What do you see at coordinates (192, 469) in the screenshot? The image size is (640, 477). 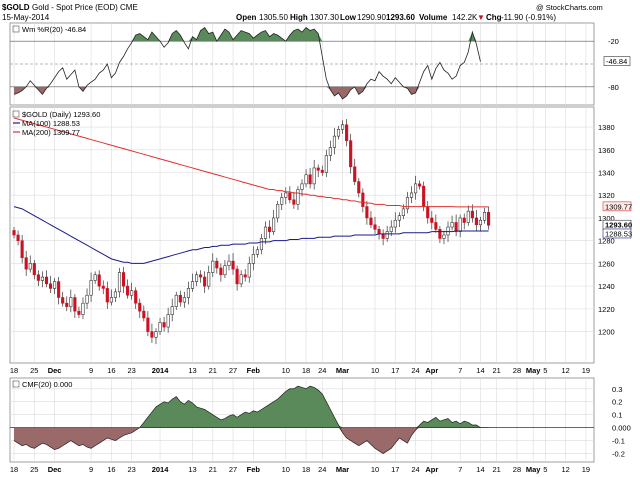 I see `x-axis-label: 13` at bounding box center [192, 469].